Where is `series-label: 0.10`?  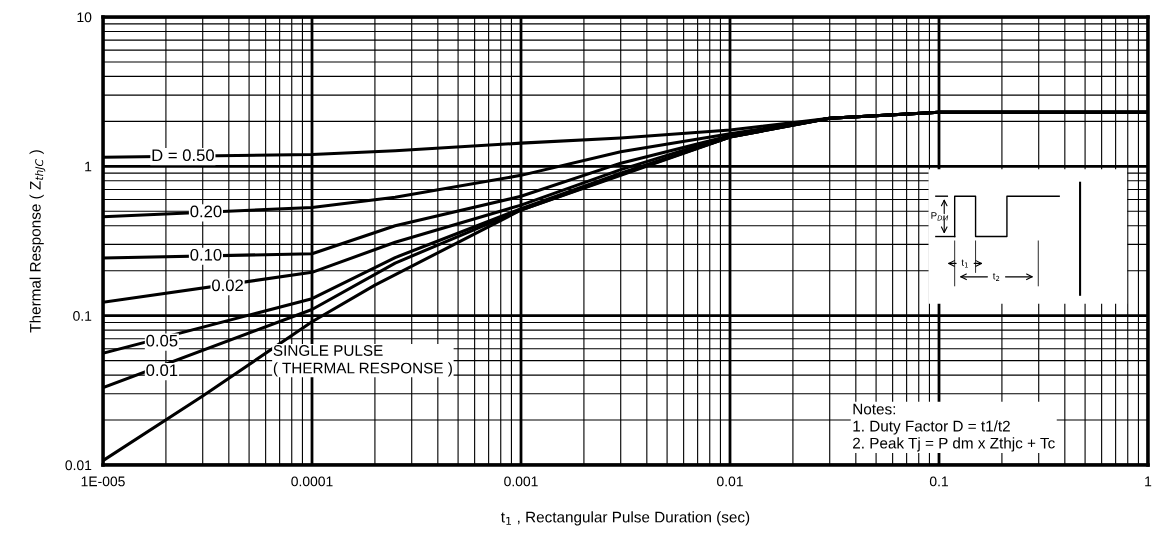 series-label: 0.10 is located at coordinates (206, 254).